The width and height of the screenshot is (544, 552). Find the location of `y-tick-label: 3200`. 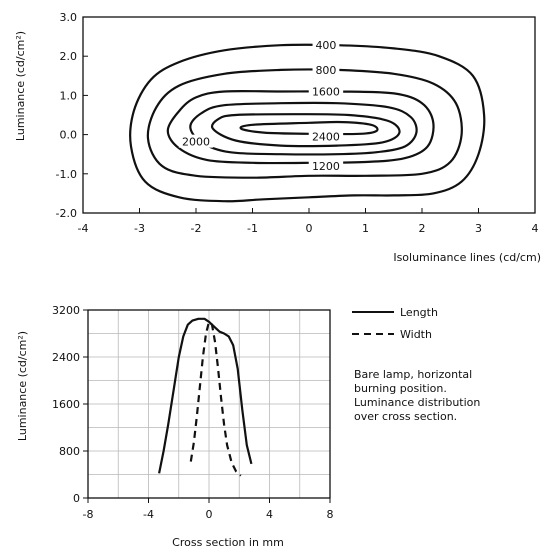

y-tick-label: 3200 is located at coordinates (66, 310).